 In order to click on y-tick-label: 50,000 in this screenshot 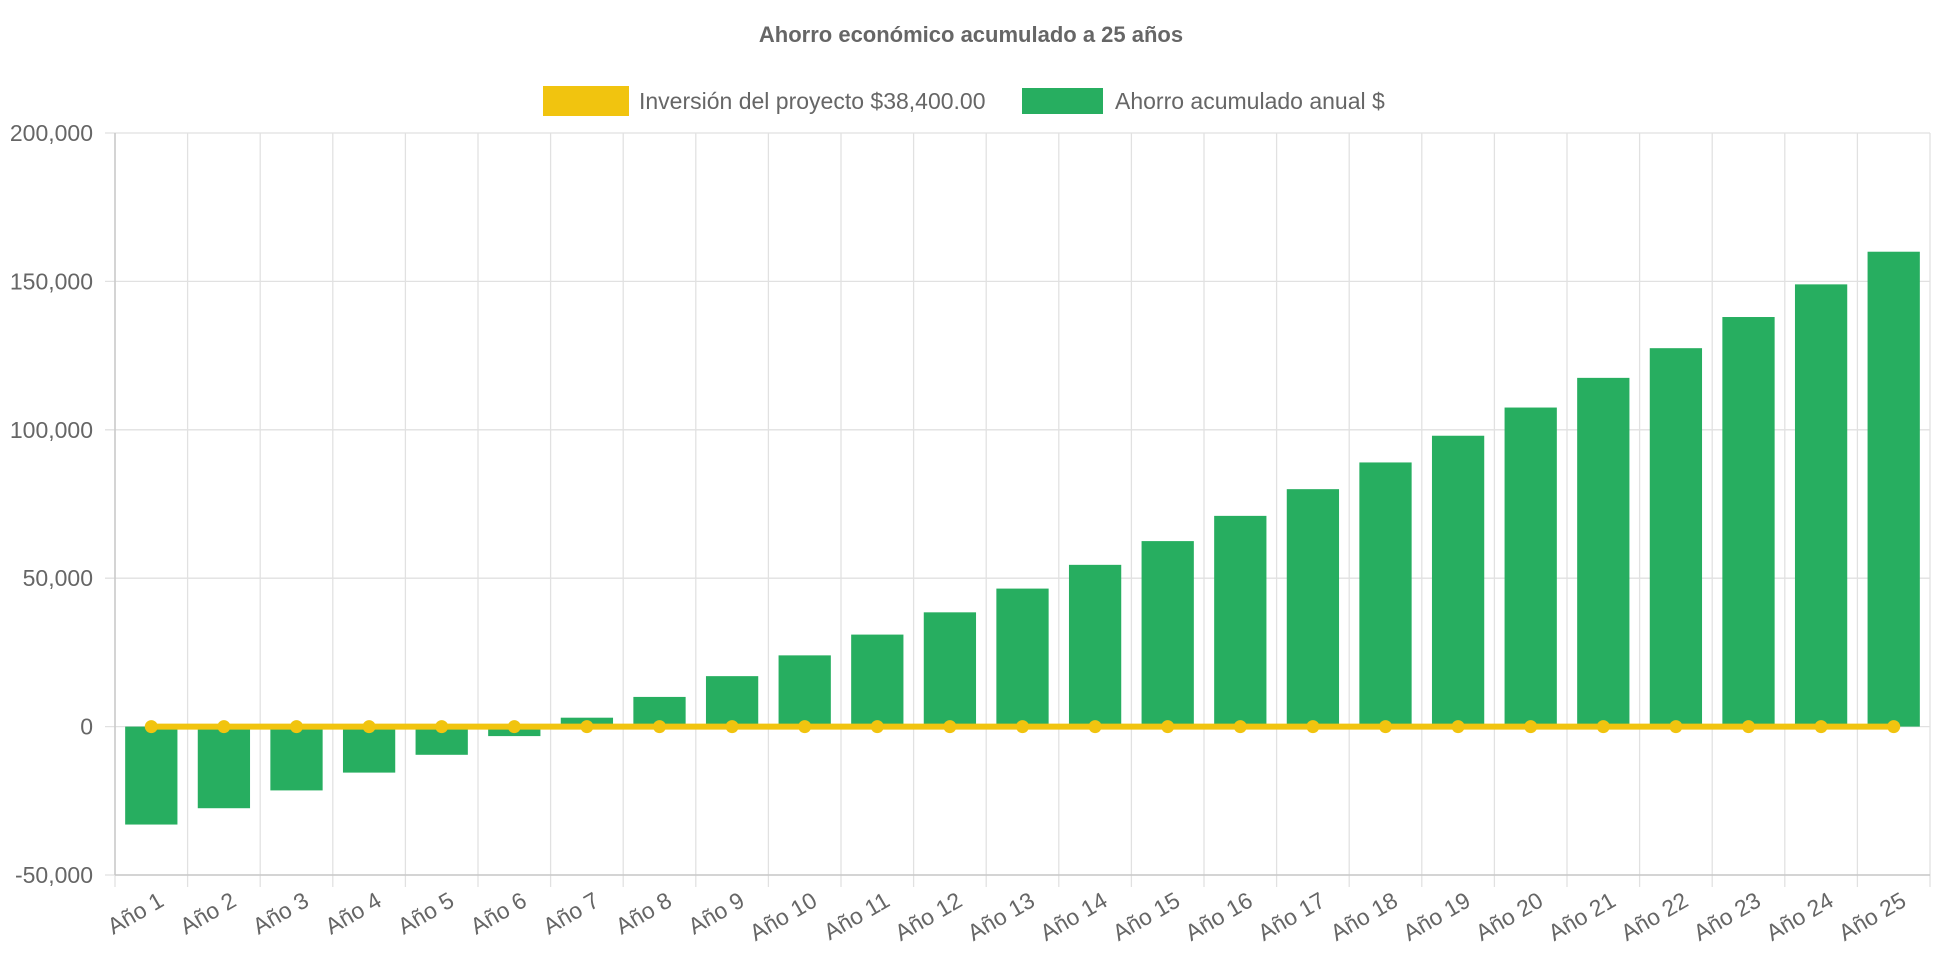, I will do `click(58, 578)`.